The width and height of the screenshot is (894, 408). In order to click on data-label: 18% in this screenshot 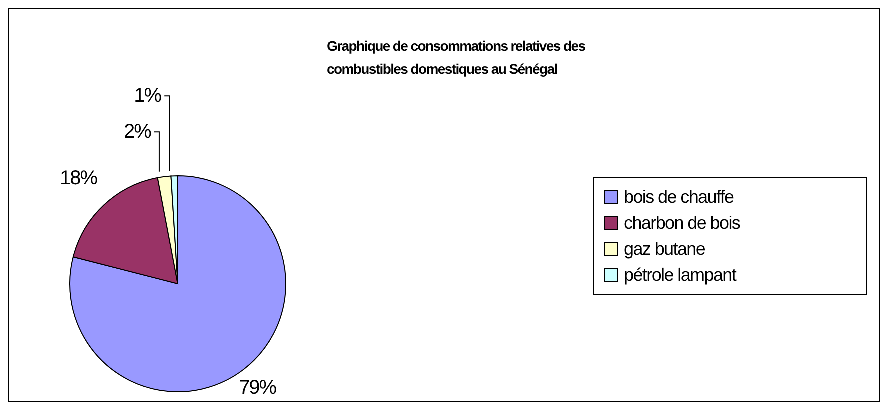, I will do `click(79, 178)`.